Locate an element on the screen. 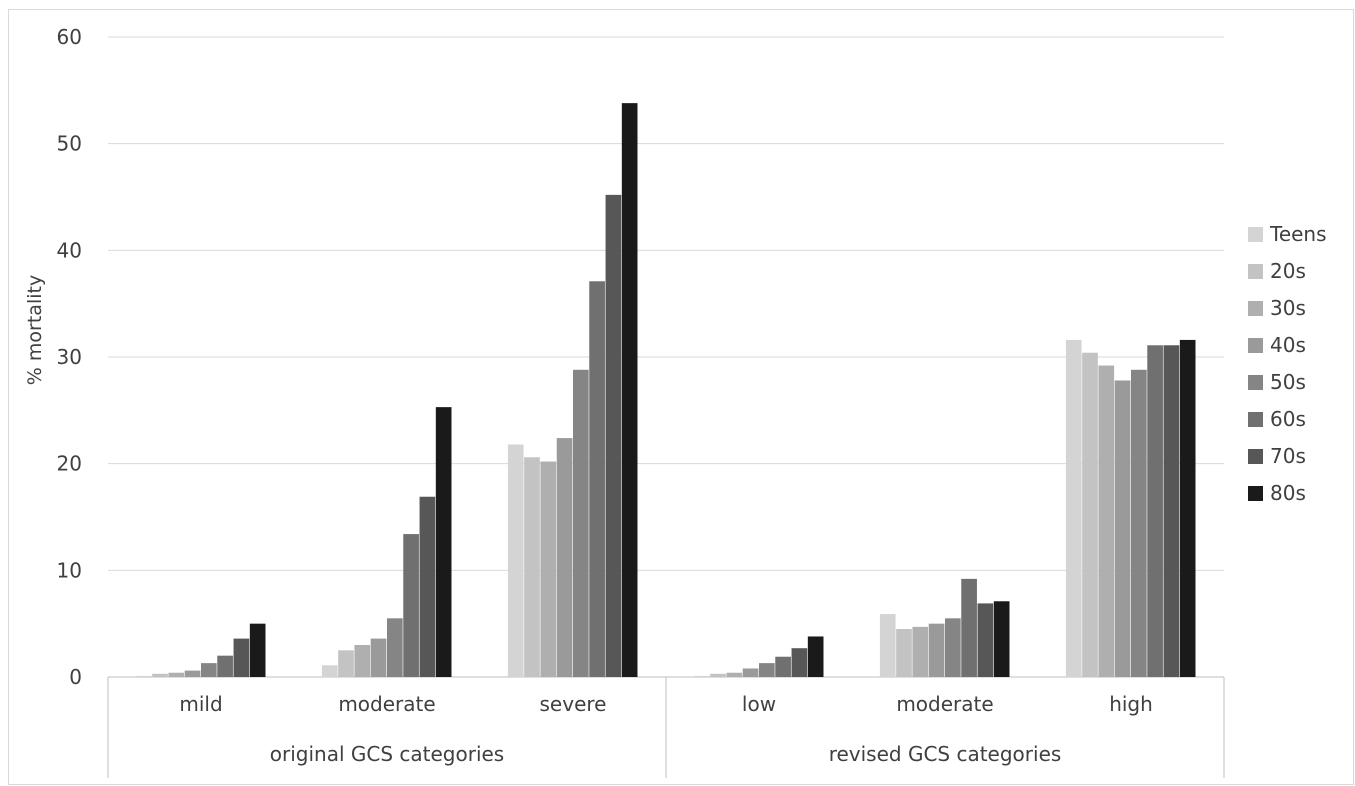  y-tick-label: 40 is located at coordinates (69, 250).